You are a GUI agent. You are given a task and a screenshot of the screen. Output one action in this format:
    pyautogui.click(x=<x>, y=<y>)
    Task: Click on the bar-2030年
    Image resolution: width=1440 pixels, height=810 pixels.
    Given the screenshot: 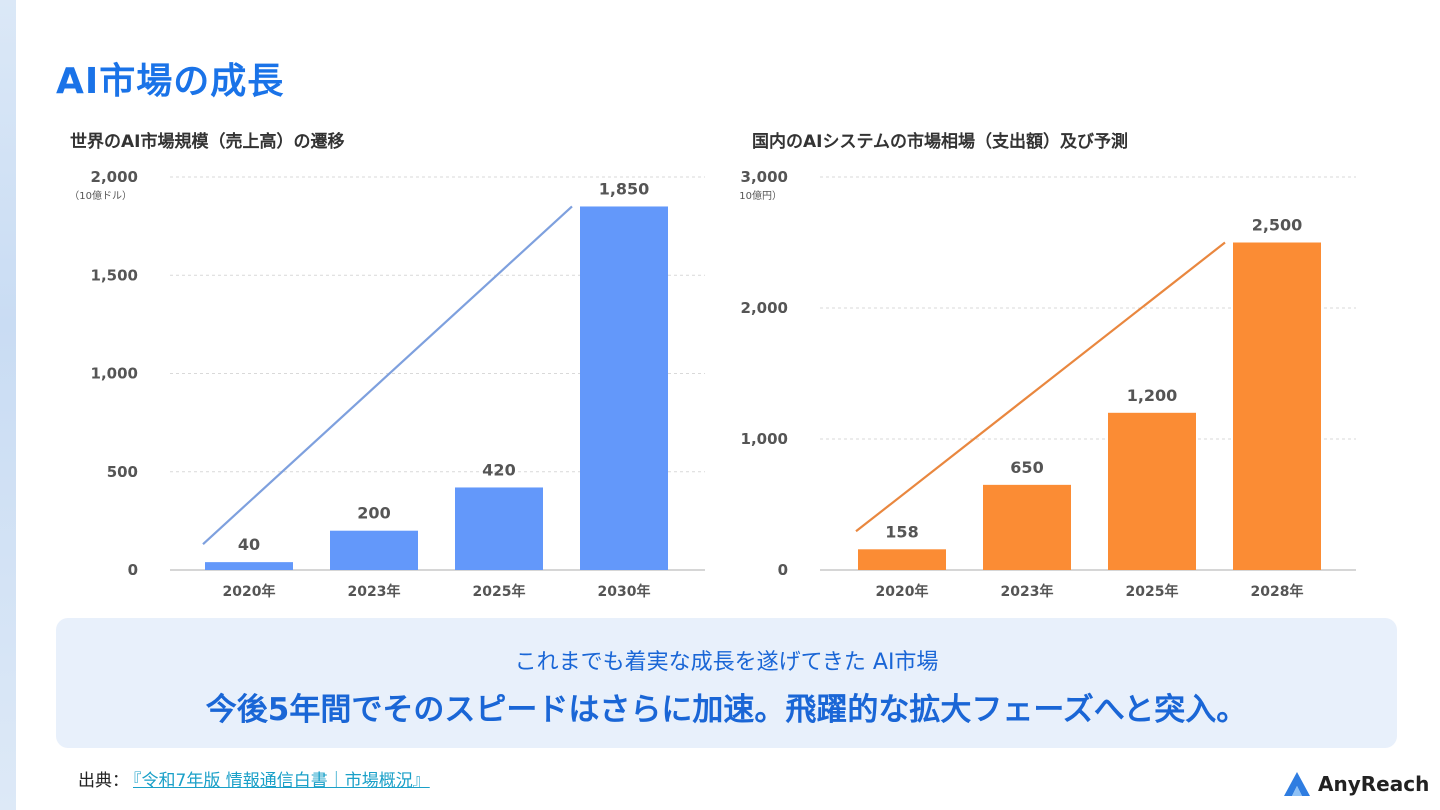 What is the action you would take?
    pyautogui.click(x=624, y=388)
    